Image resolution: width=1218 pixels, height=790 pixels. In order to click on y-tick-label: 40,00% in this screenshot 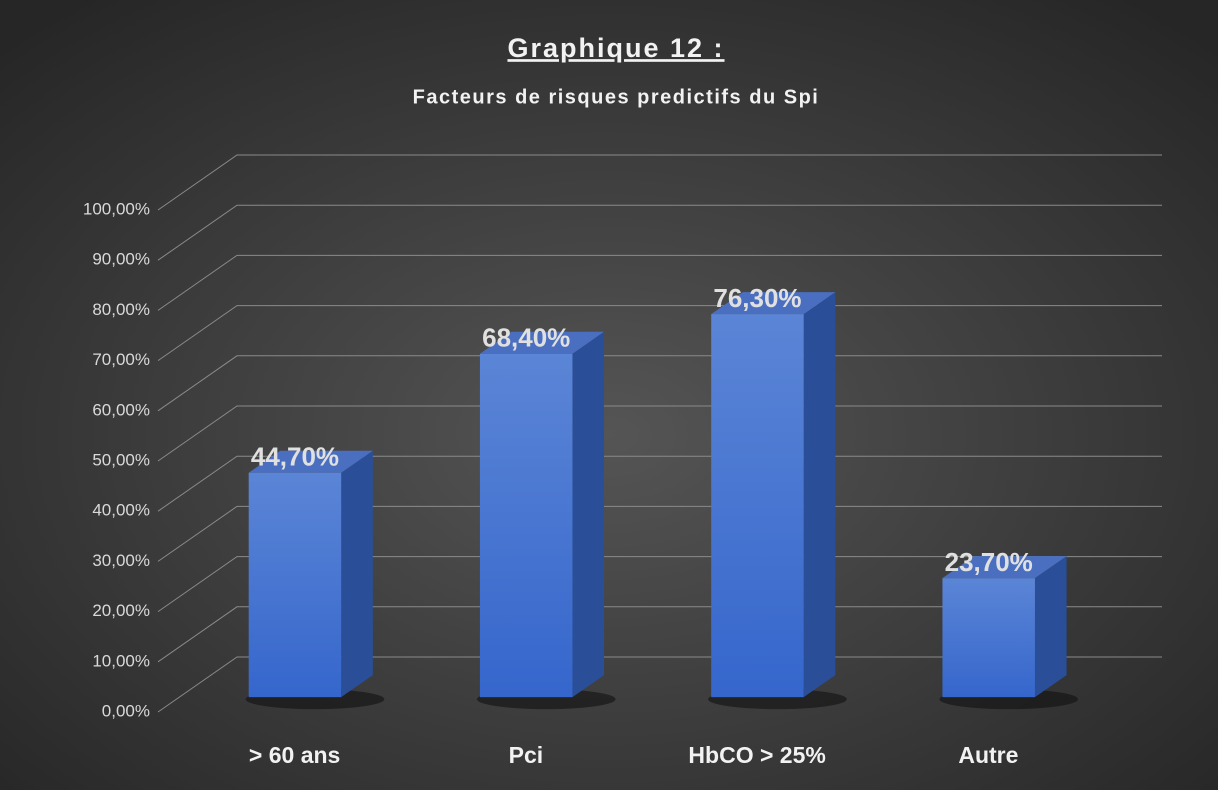, I will do `click(121, 510)`.